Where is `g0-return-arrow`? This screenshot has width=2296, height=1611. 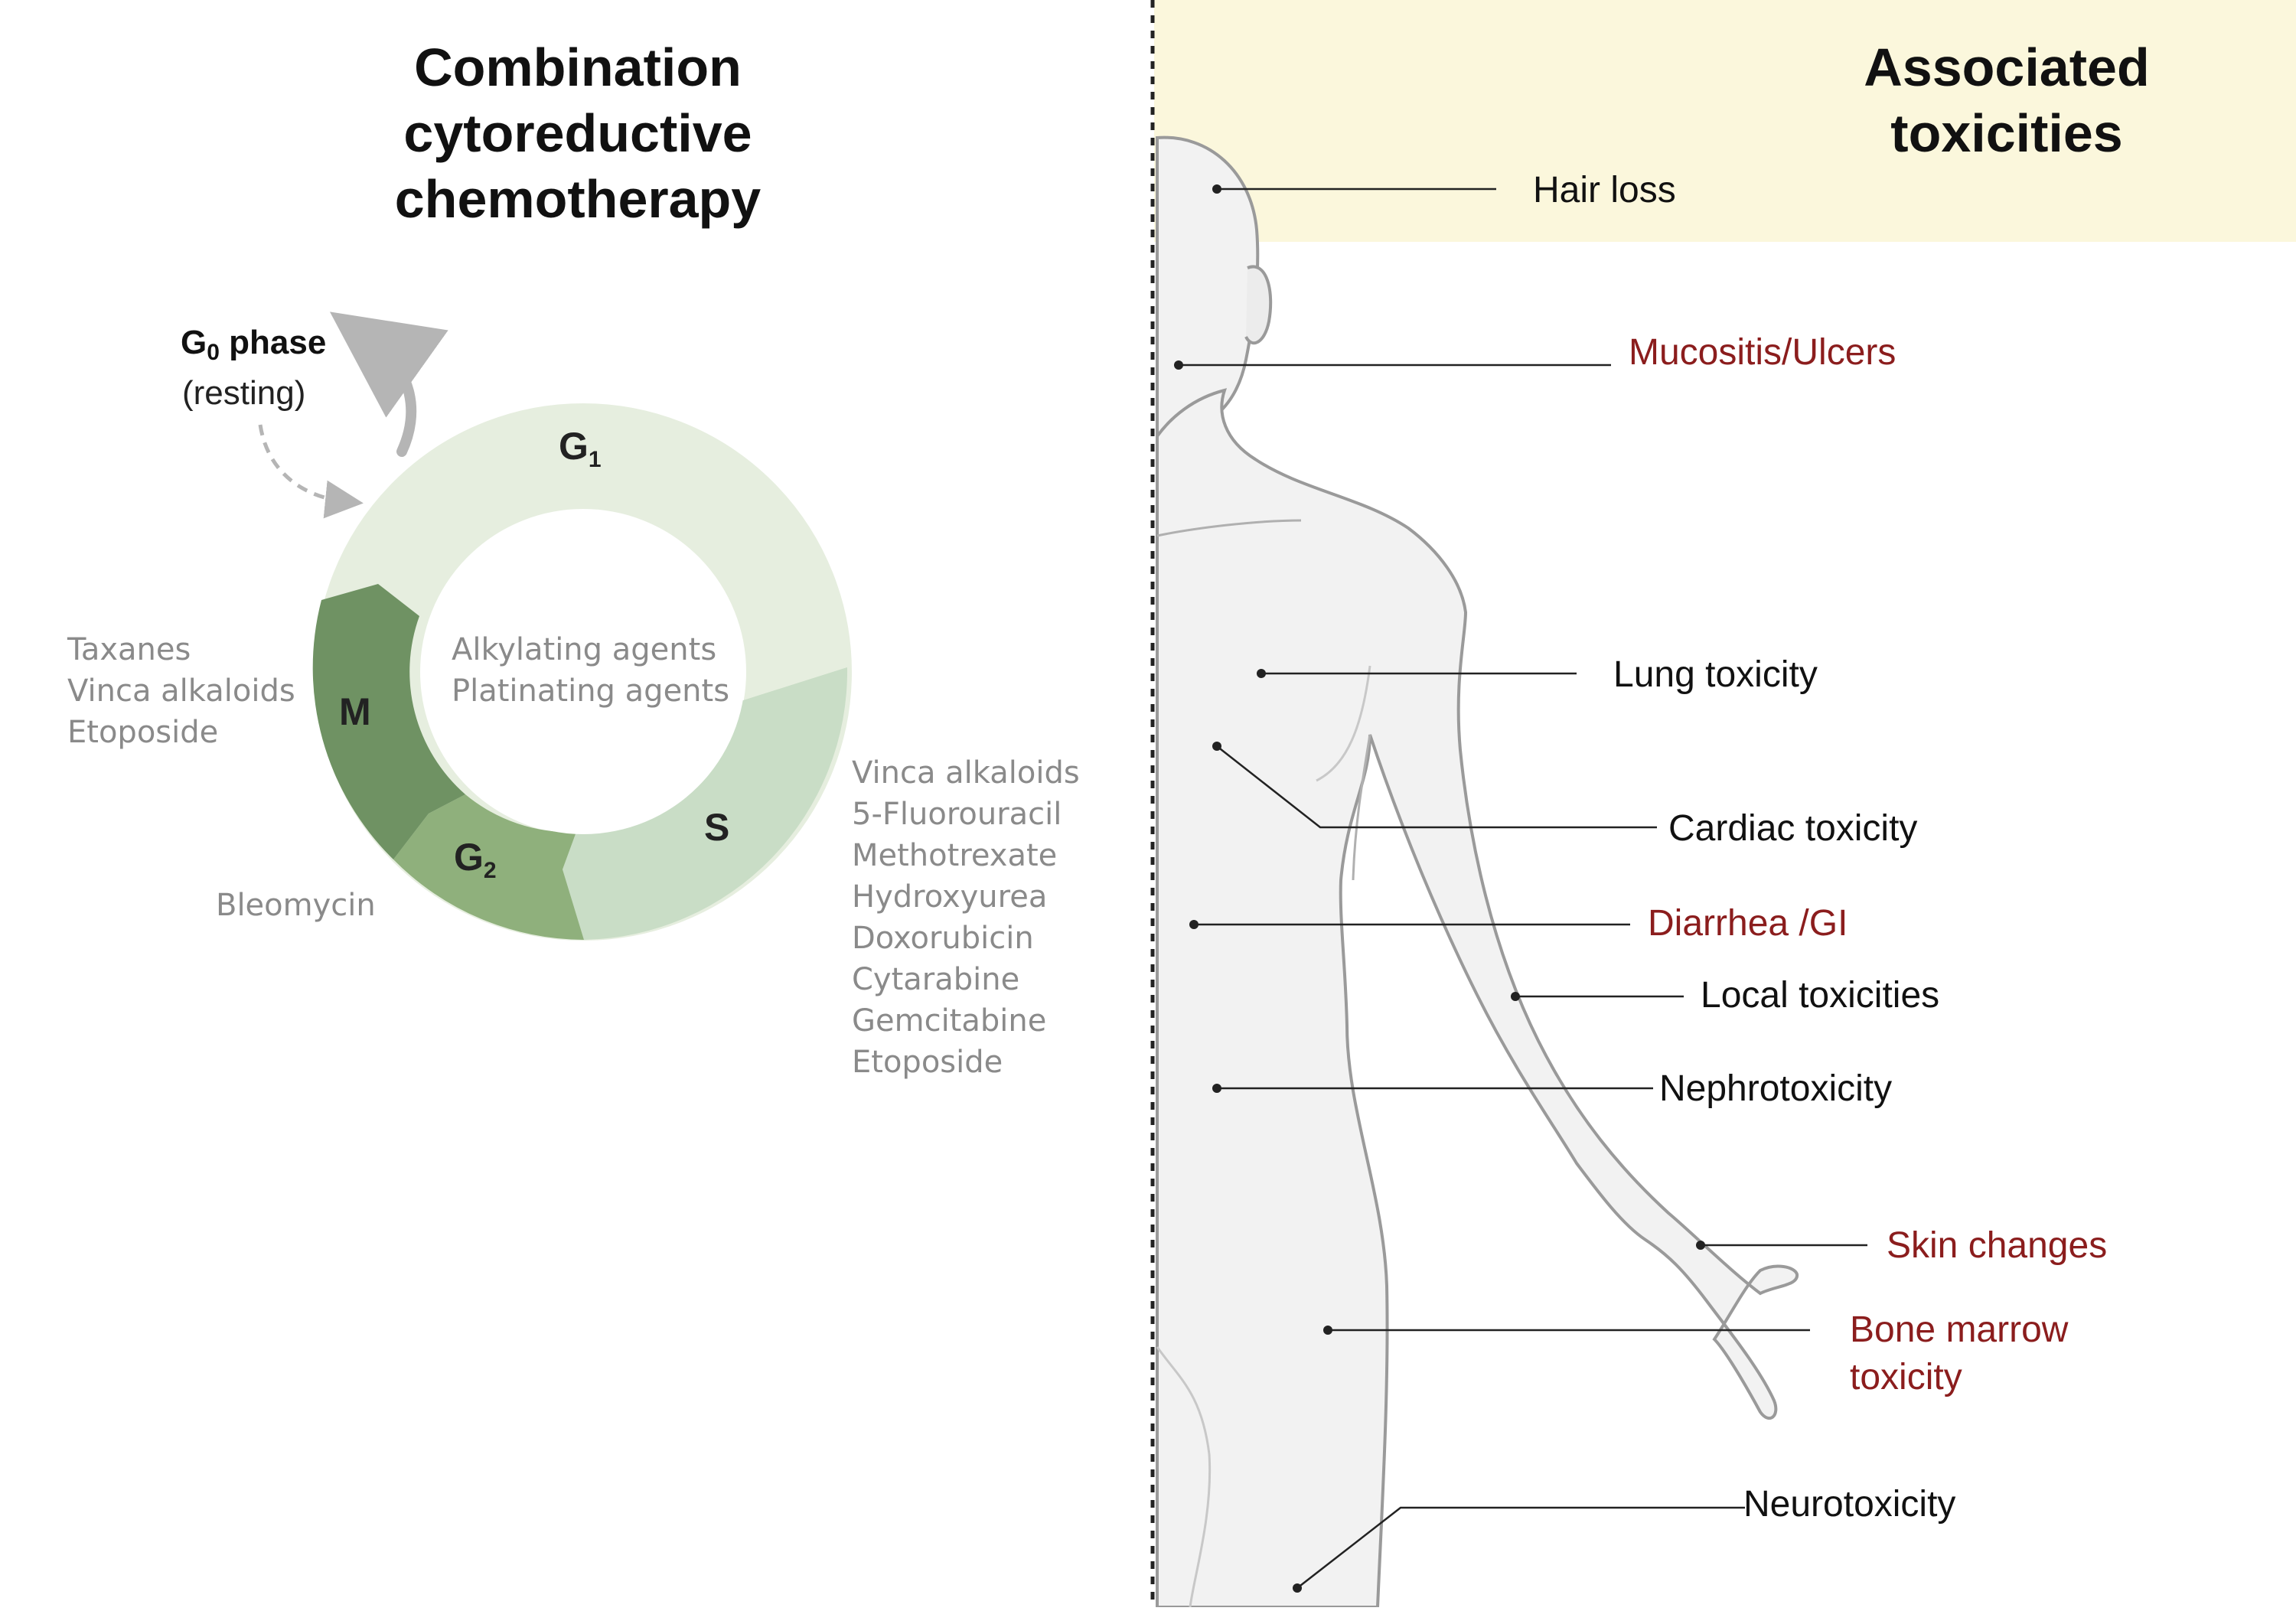
g0-return-arrow is located at coordinates (311, 471).